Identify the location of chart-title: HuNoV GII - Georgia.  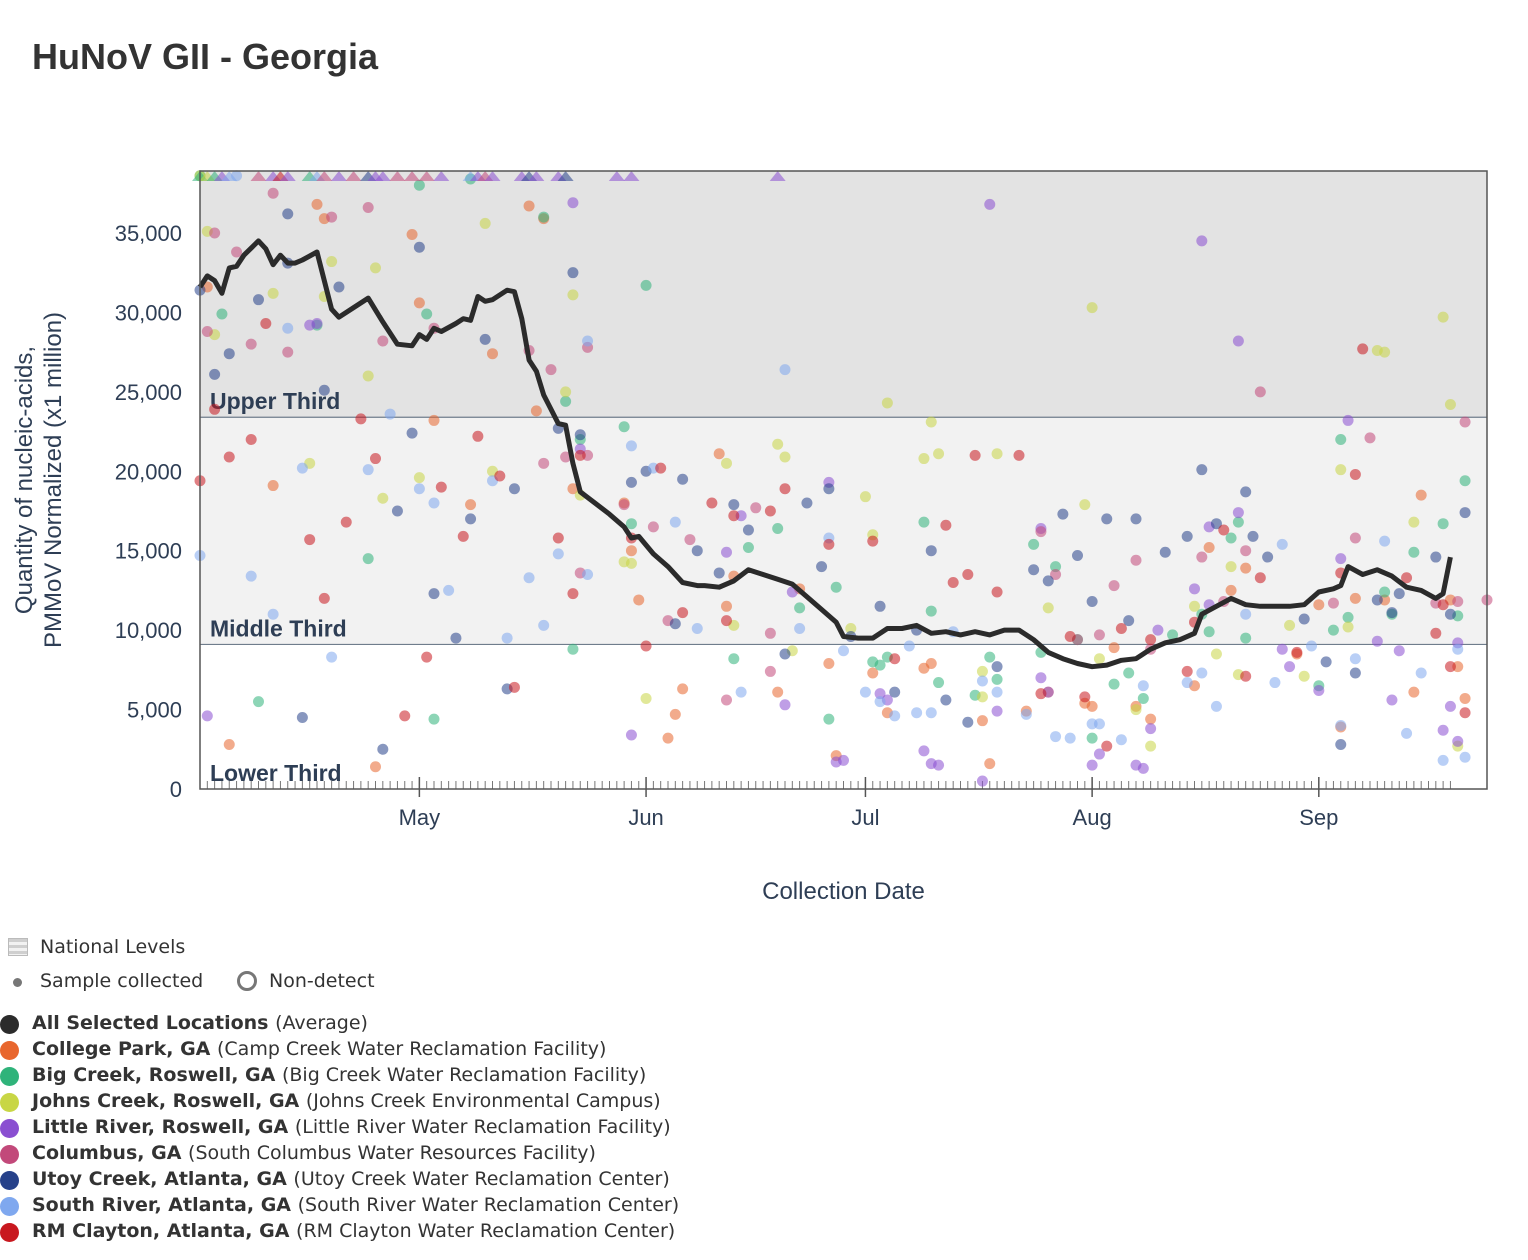
(205, 56).